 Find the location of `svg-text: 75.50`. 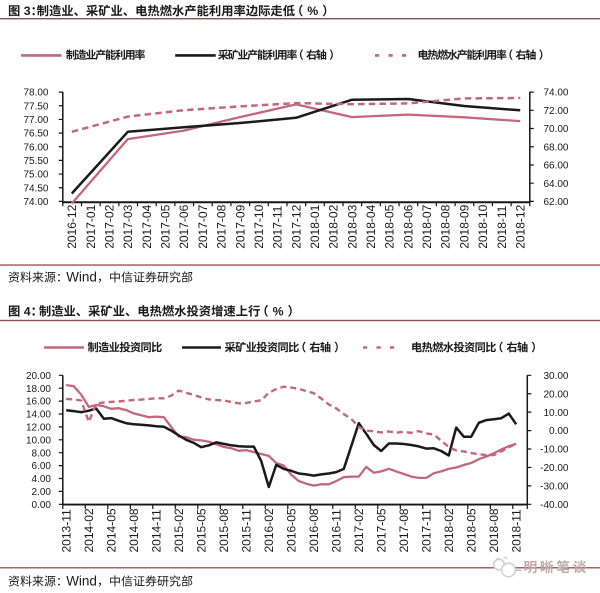

svg-text: 75.50 is located at coordinates (35, 161).